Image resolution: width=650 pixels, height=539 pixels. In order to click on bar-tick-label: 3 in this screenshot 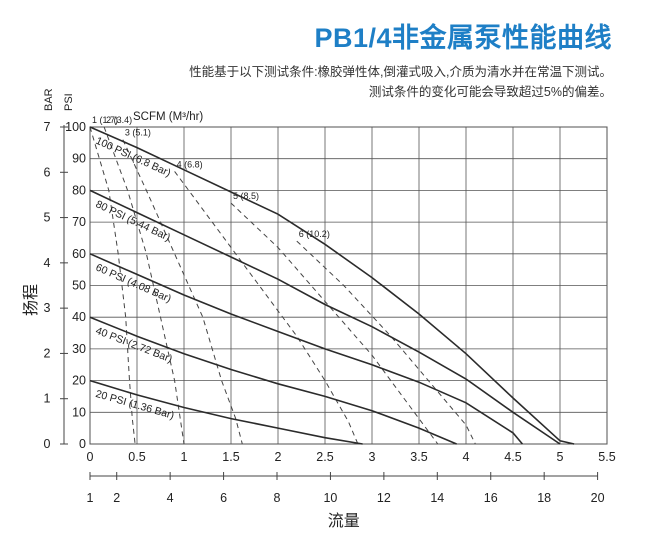, I will do `click(47, 308)`.